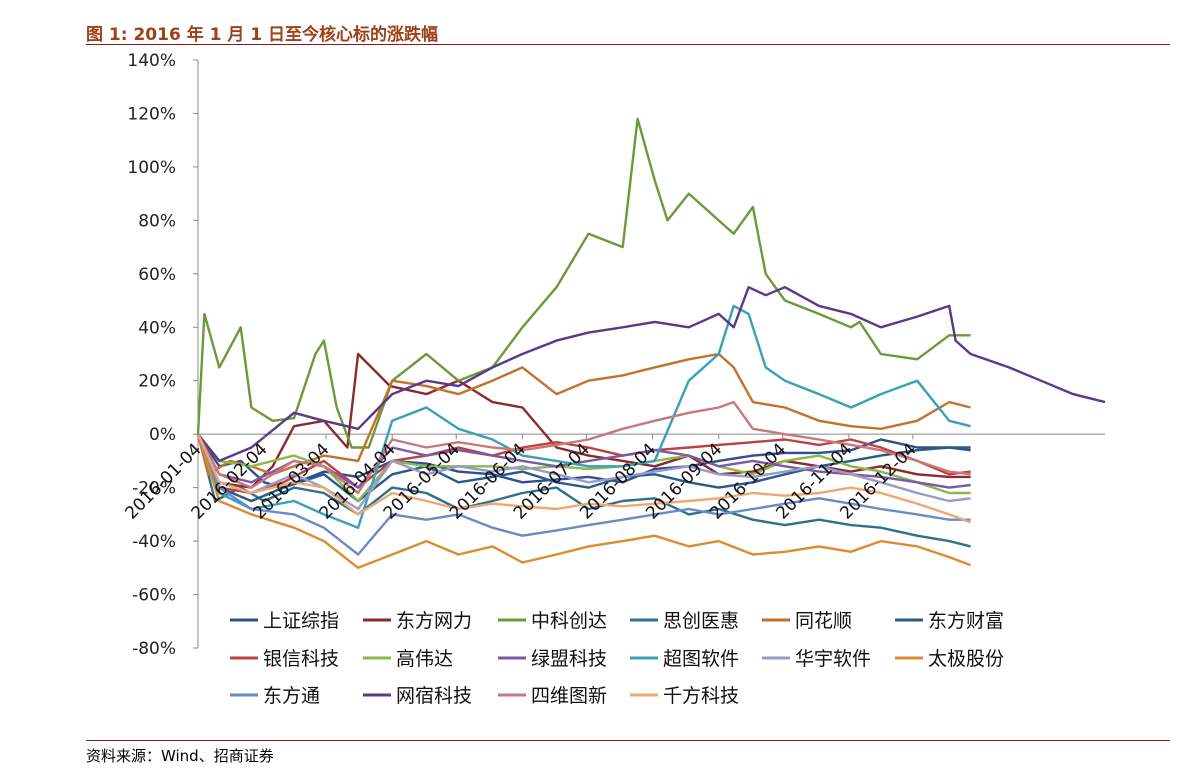 The height and width of the screenshot is (784, 1191). What do you see at coordinates (180, 756) in the screenshot?
I see `source-note: 资料来源：Wind、招商证券` at bounding box center [180, 756].